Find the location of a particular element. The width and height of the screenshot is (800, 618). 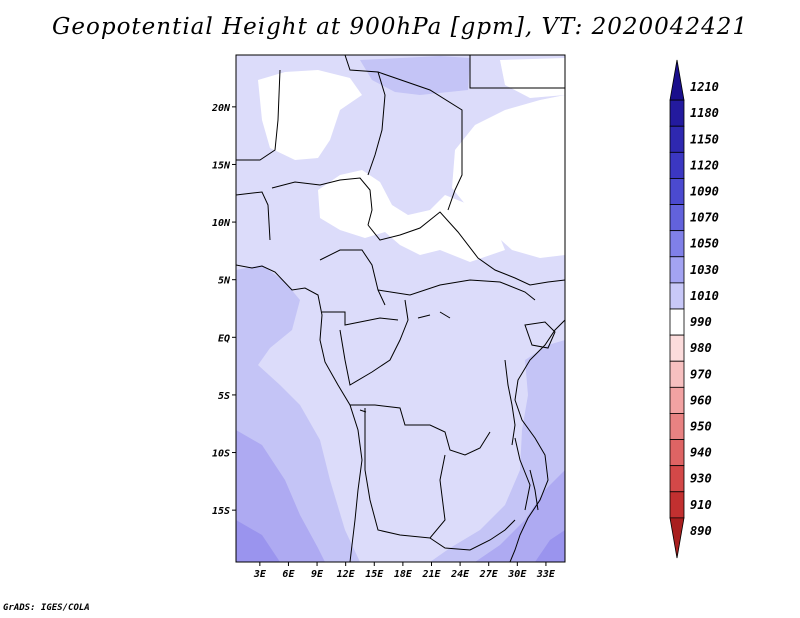

y-axis: 20N 15N 10N 5N EQ 5S 10S 15S is located at coordinates (223, 310).